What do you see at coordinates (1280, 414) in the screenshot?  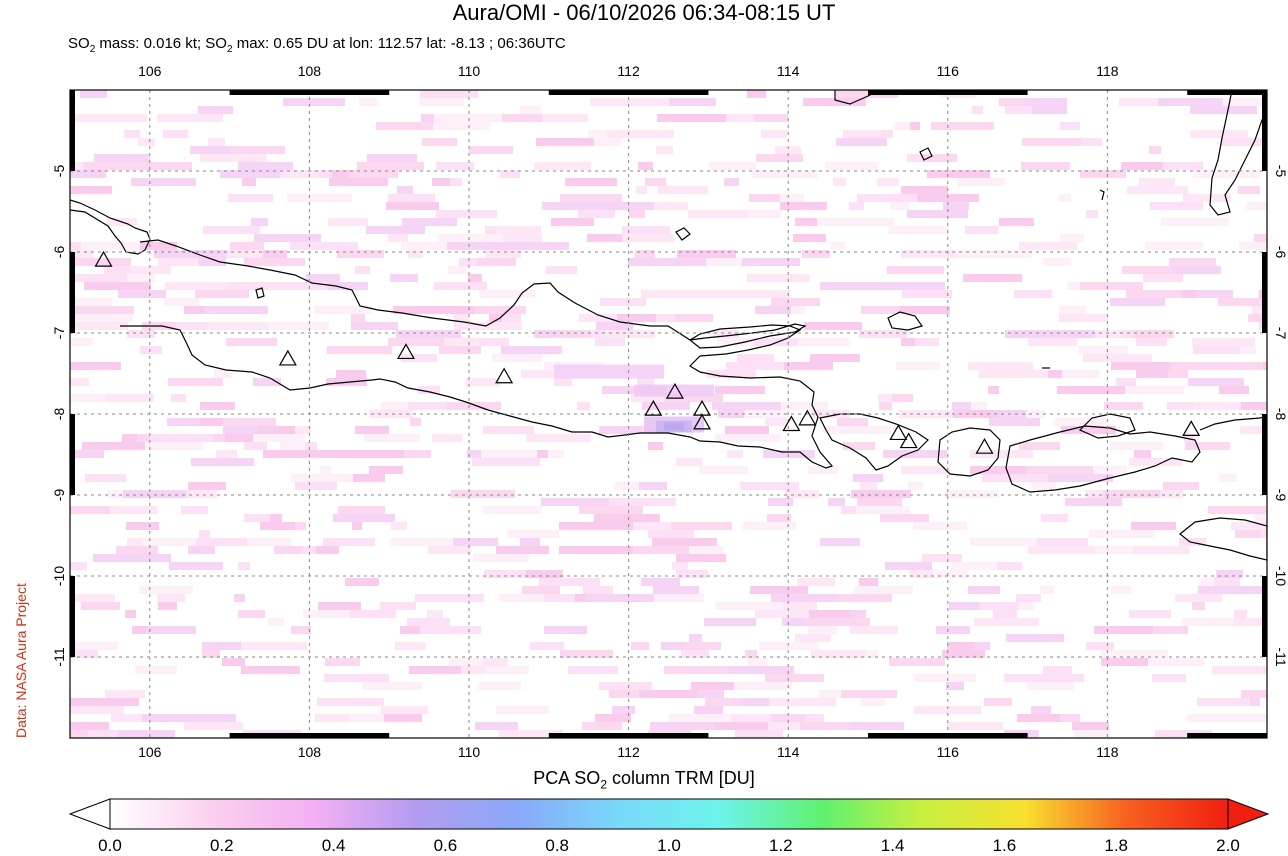 I see `lat-tick-label-right: -8` at bounding box center [1280, 414].